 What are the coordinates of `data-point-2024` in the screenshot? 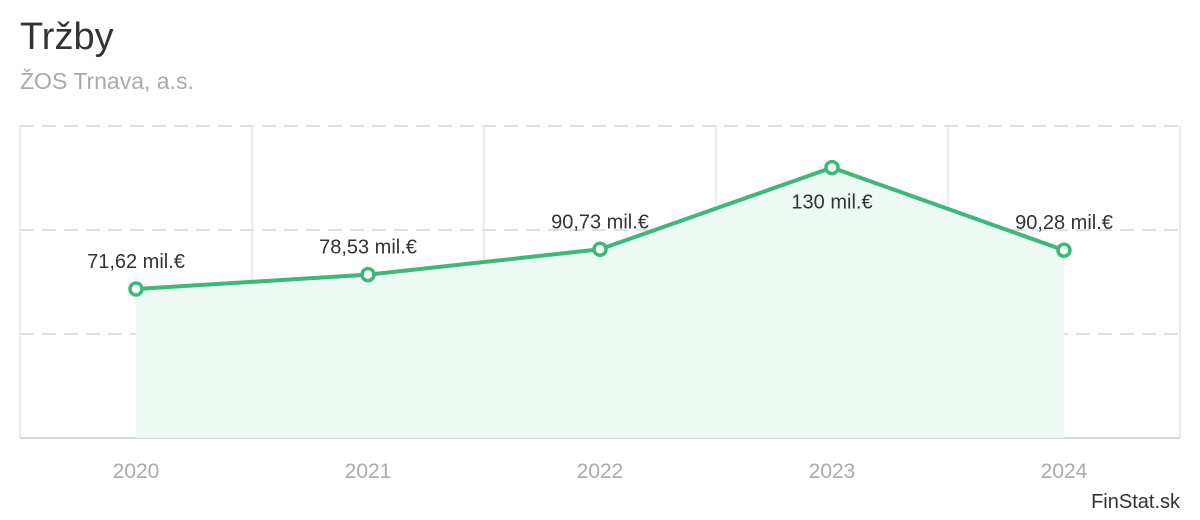 It's located at (1064, 250).